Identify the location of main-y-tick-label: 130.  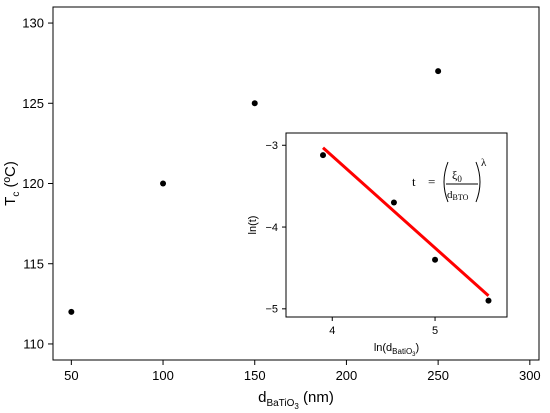
(33, 23).